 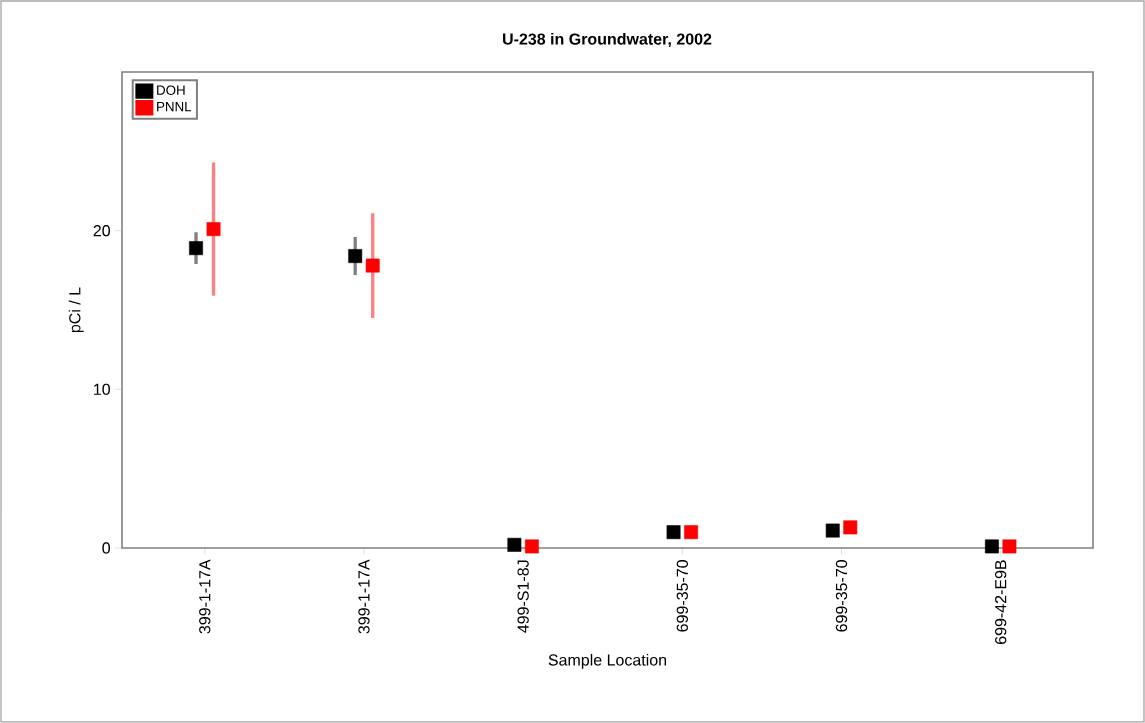 I want to click on chart-title: U-238 in Groundwater, 2002, so click(x=607, y=40).